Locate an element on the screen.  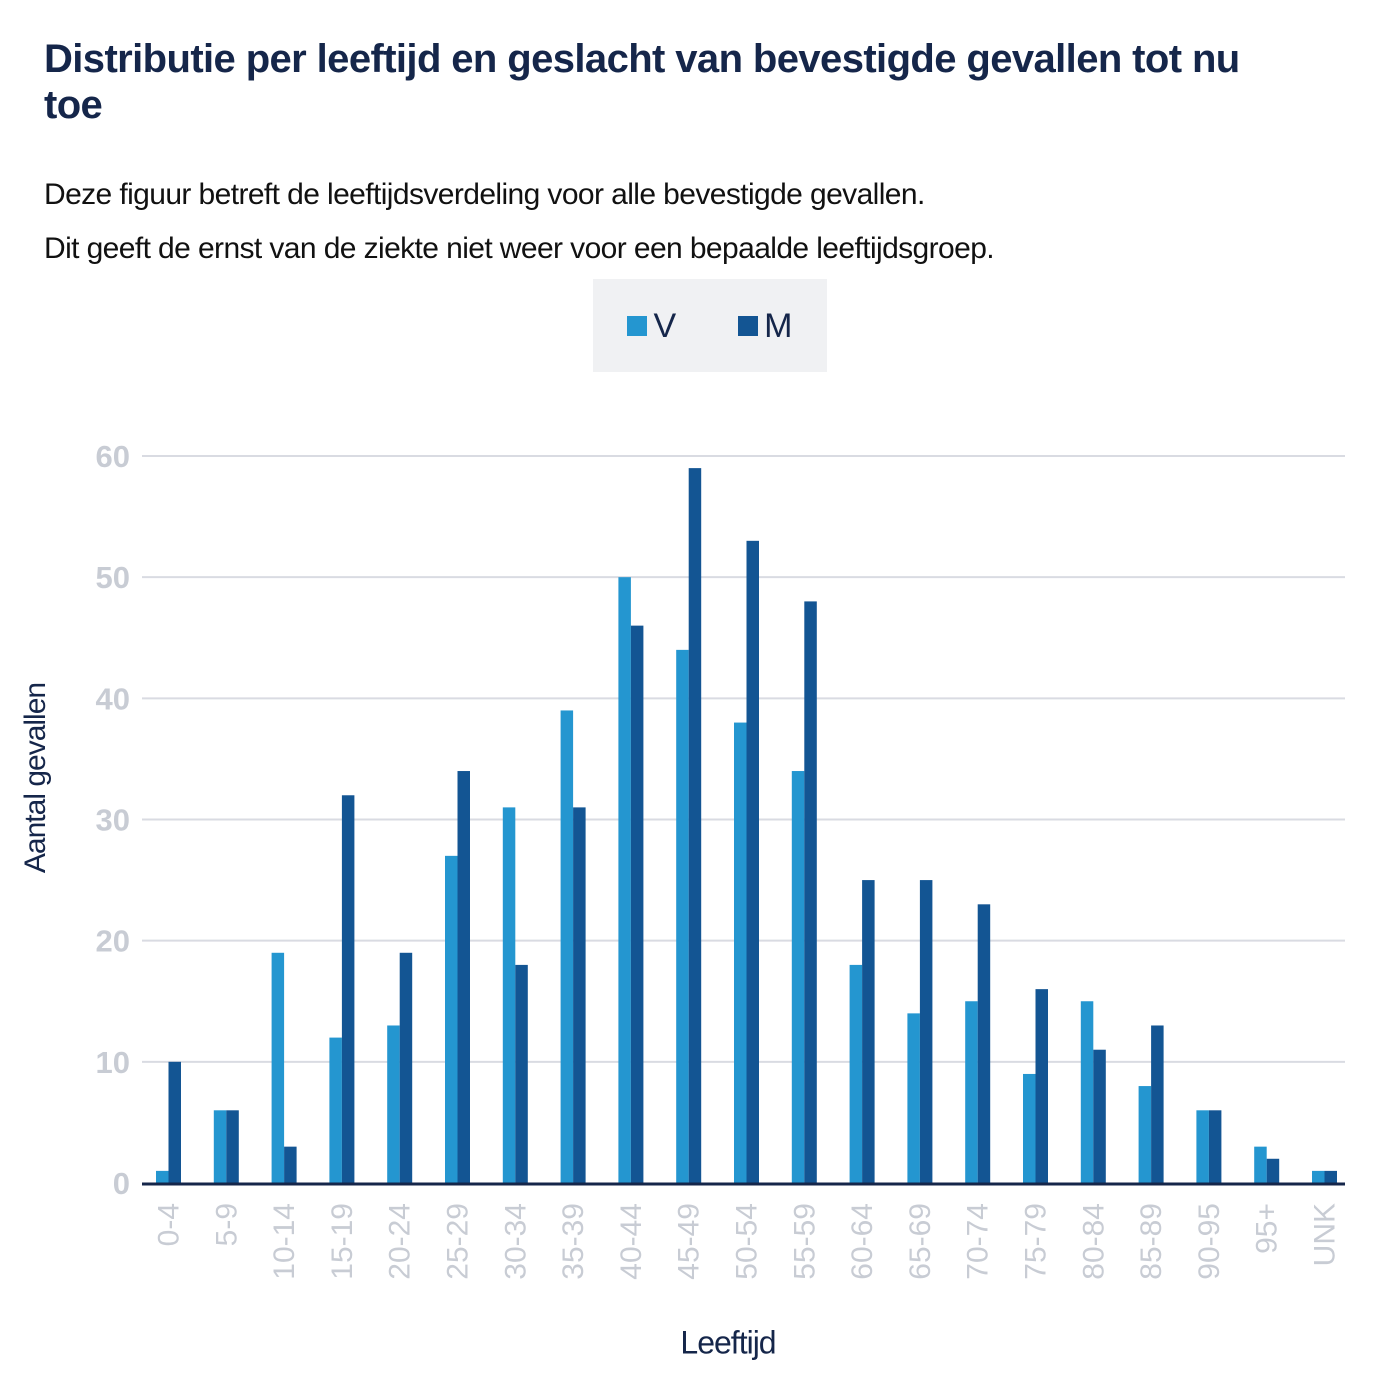
y-tick-label: 50 is located at coordinates (113, 577).